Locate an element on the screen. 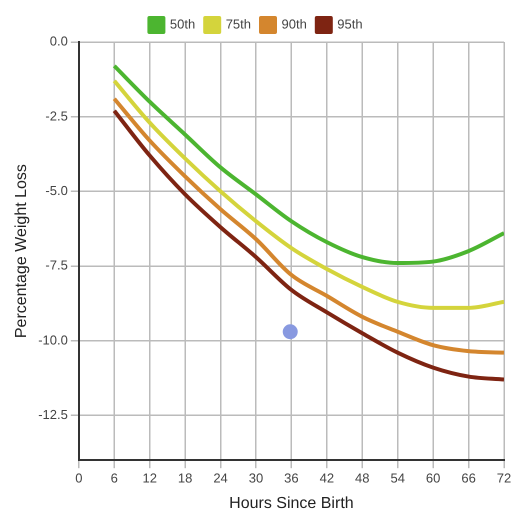  legend-label: 90th is located at coordinates (294, 24).